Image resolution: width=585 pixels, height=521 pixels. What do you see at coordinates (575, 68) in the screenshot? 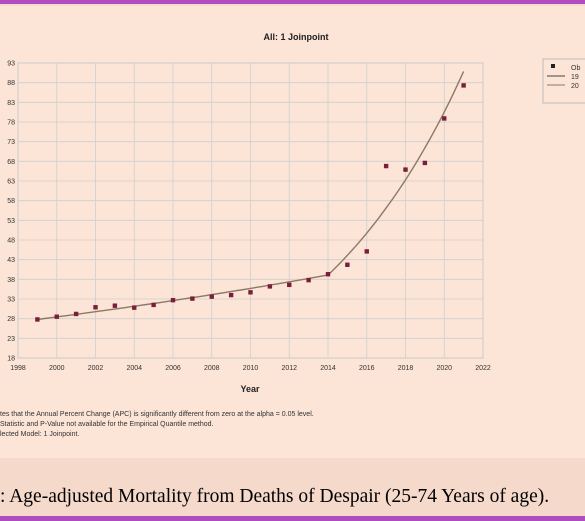
I see `legend-label-observed: Ob` at bounding box center [575, 68].